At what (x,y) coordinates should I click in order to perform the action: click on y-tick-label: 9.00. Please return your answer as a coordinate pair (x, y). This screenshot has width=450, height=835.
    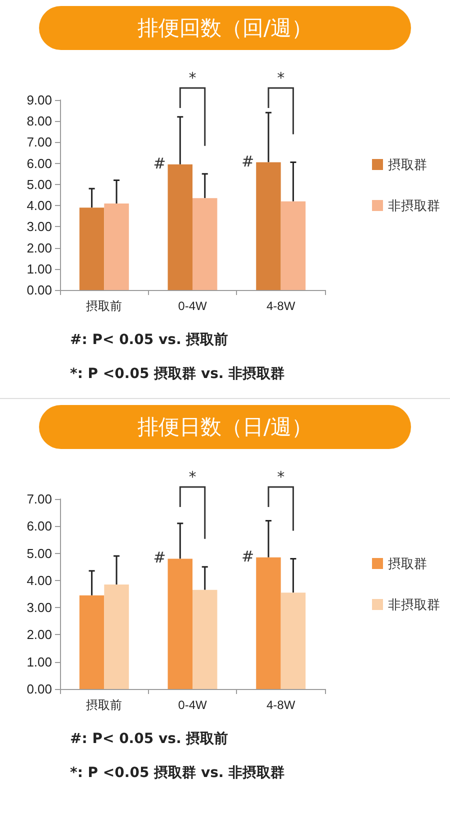
    Looking at the image, I should click on (39, 100).